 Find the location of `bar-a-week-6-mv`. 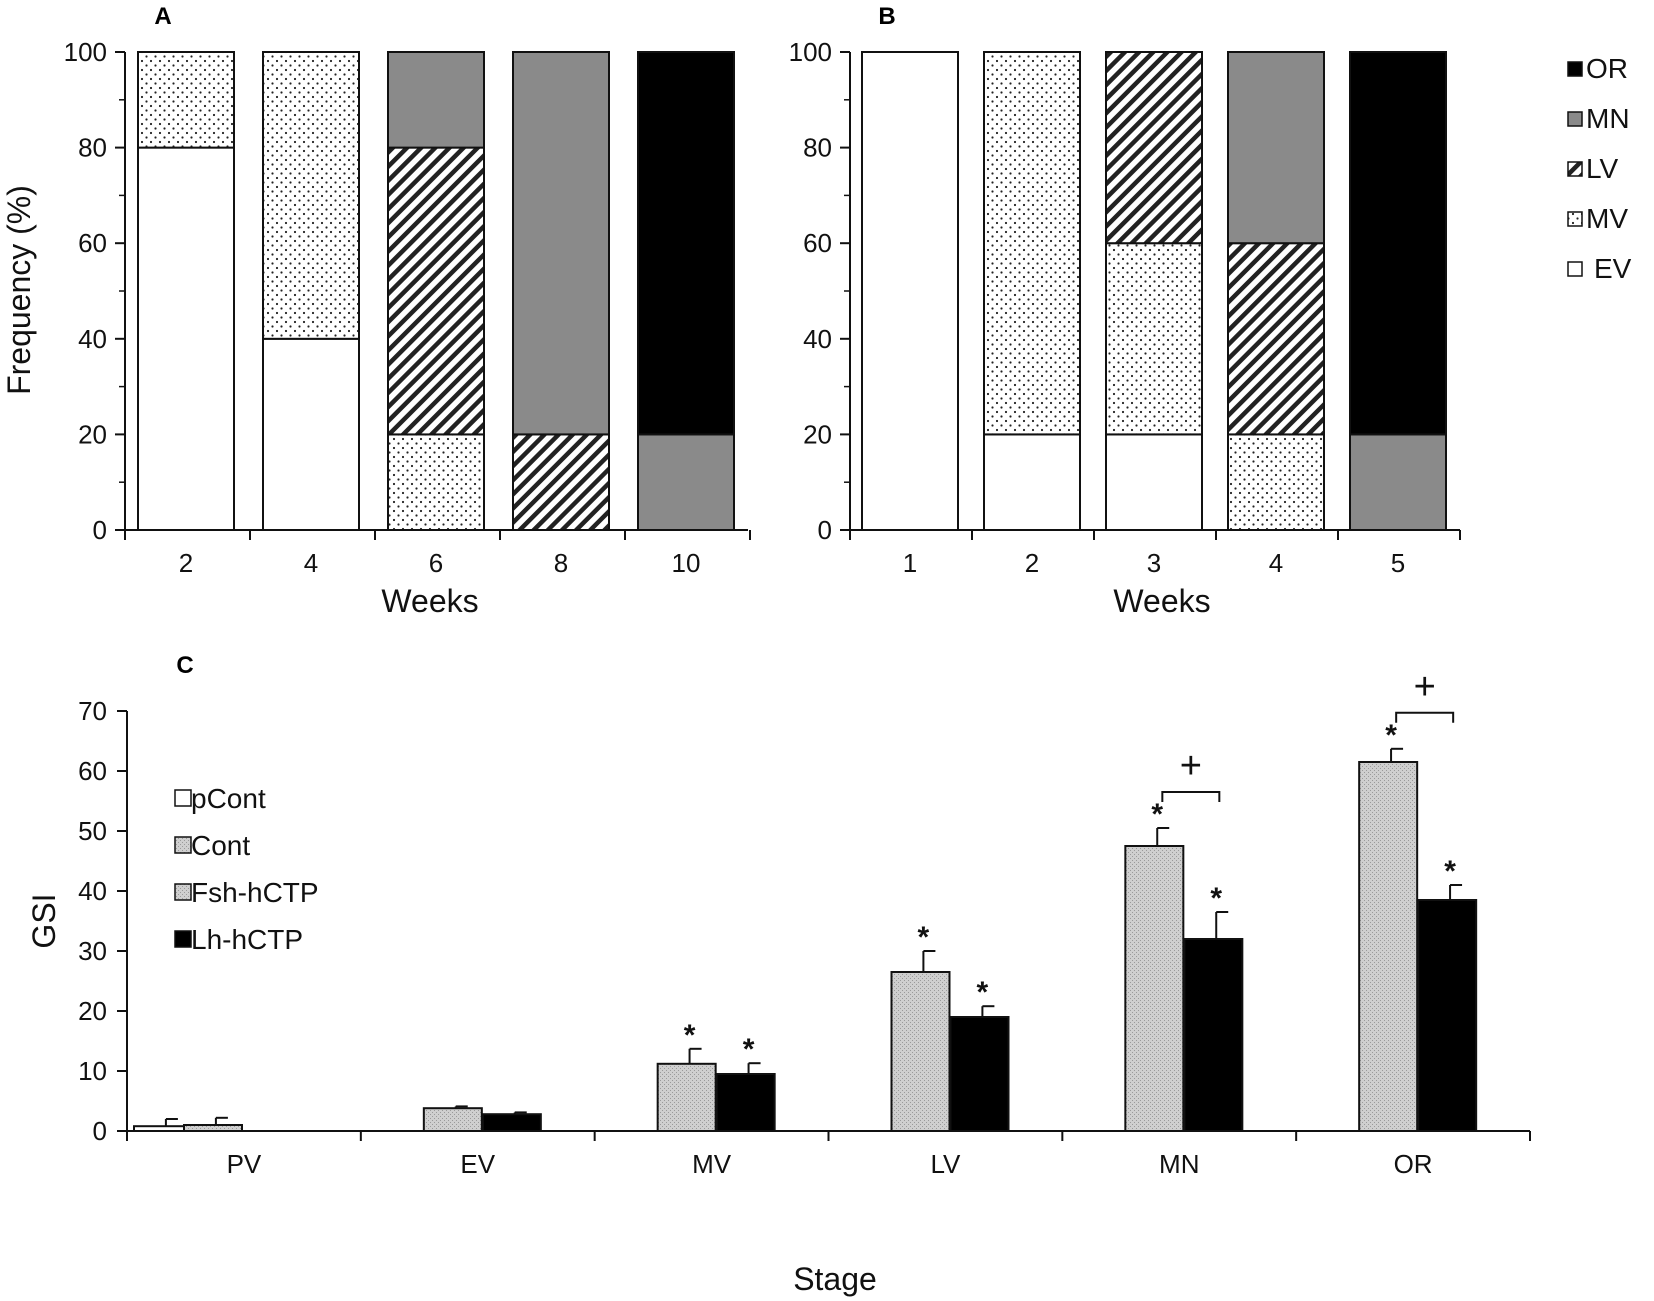

bar-a-week-6-mv is located at coordinates (436, 482).